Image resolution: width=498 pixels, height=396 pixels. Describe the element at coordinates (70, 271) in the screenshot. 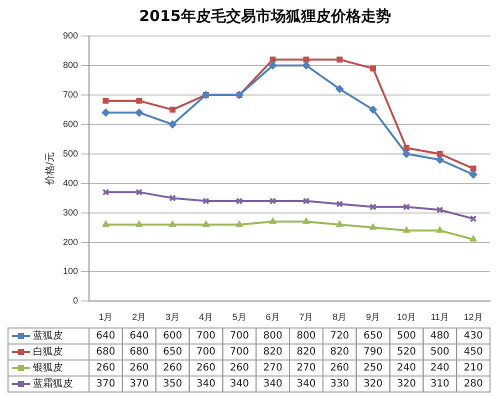

I see `y-tick-label: 100` at that location.